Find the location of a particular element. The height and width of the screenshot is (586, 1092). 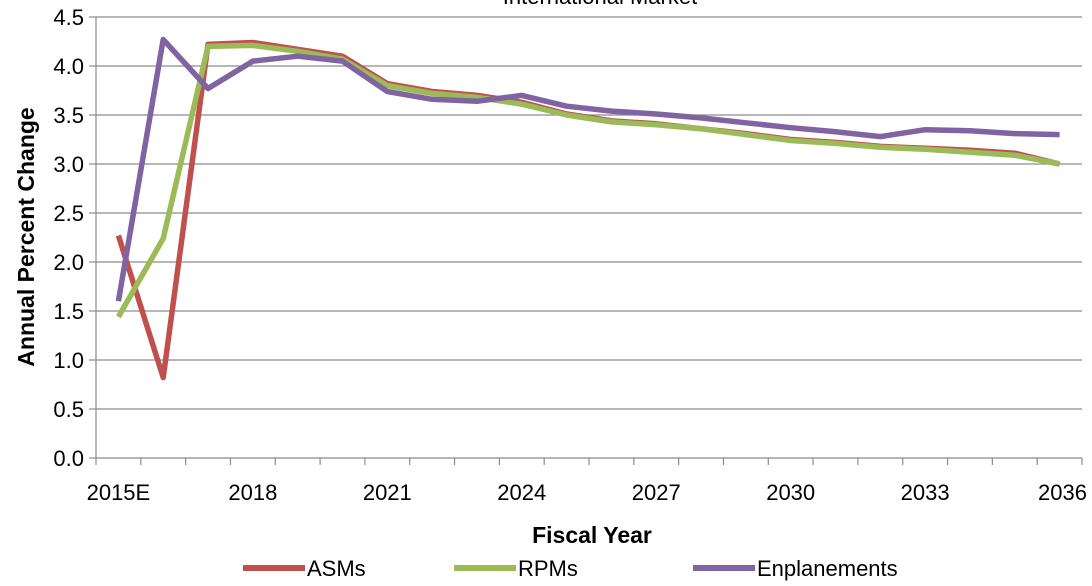

y-tick-label: 0.5 is located at coordinates (68, 409).